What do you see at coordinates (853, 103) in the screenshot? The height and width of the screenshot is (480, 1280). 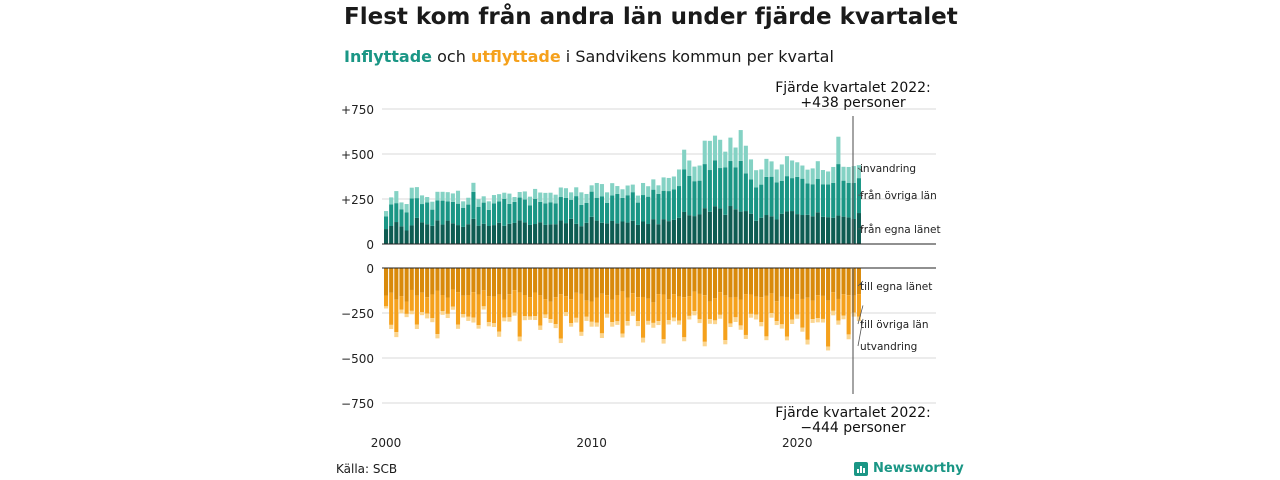 I see `annotation-top-text: +438 personer` at bounding box center [853, 103].